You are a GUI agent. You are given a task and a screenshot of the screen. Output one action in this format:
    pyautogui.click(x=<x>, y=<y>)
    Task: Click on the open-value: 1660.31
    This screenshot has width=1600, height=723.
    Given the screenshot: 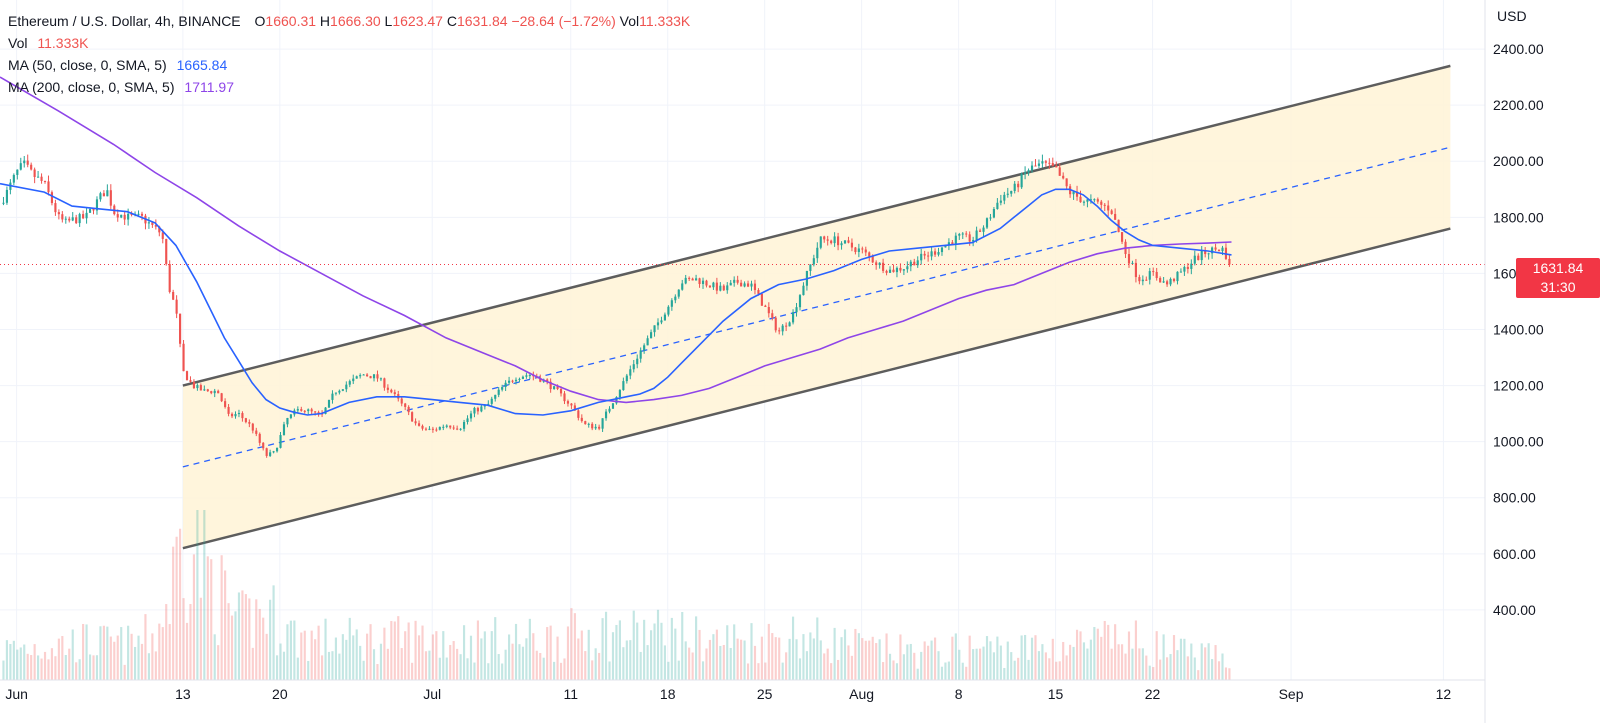 What is the action you would take?
    pyautogui.click(x=291, y=21)
    